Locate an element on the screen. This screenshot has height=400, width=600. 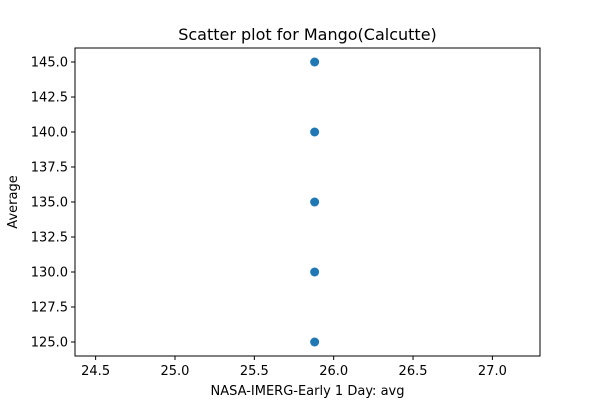
y-tick-label: 142.5 is located at coordinates (49, 98).